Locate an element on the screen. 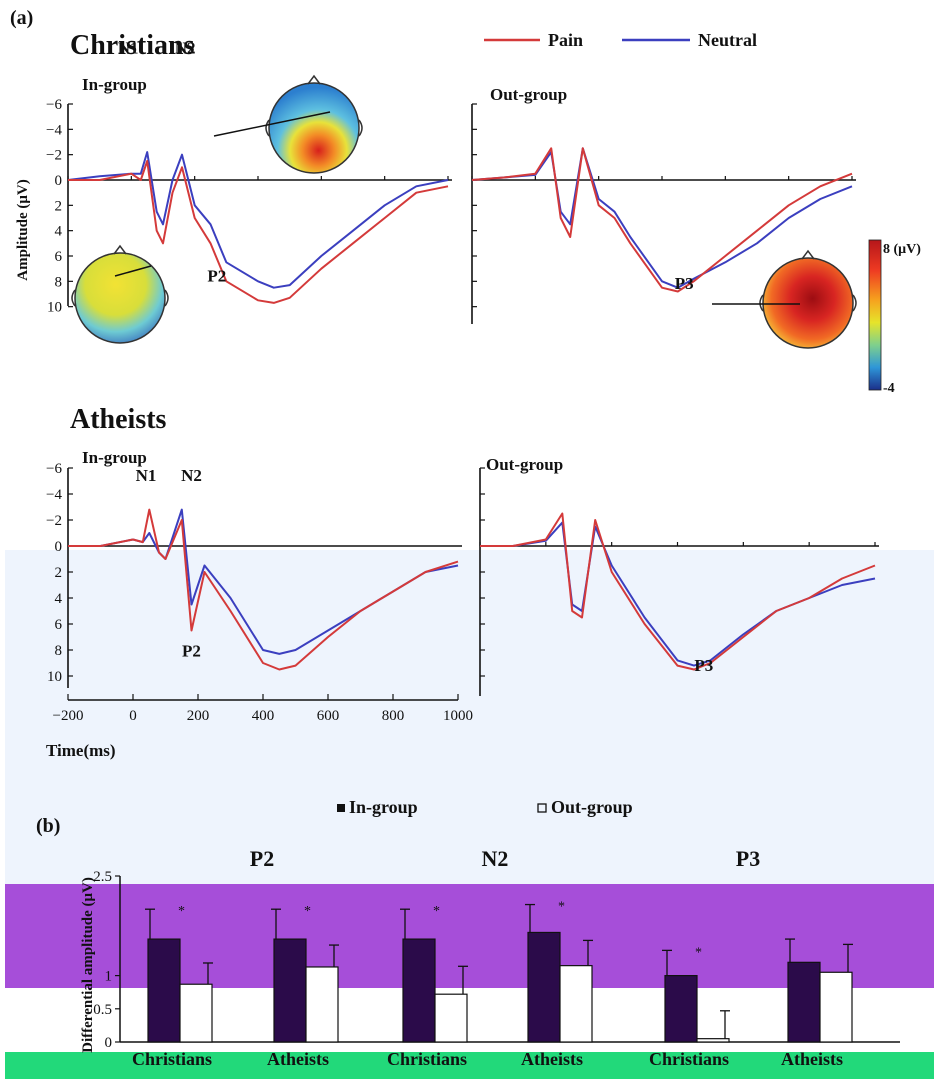 Image resolution: width=934 pixels, height=1079 pixels. bar-y-tick-label: 0 is located at coordinates (109, 1043).